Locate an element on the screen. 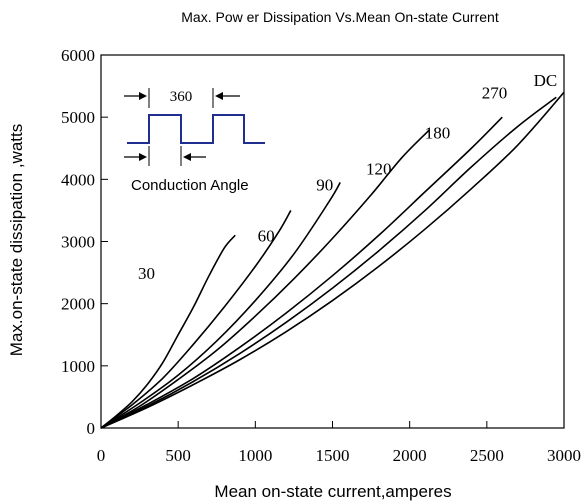  x-tick-label: 500 is located at coordinates (178, 455).